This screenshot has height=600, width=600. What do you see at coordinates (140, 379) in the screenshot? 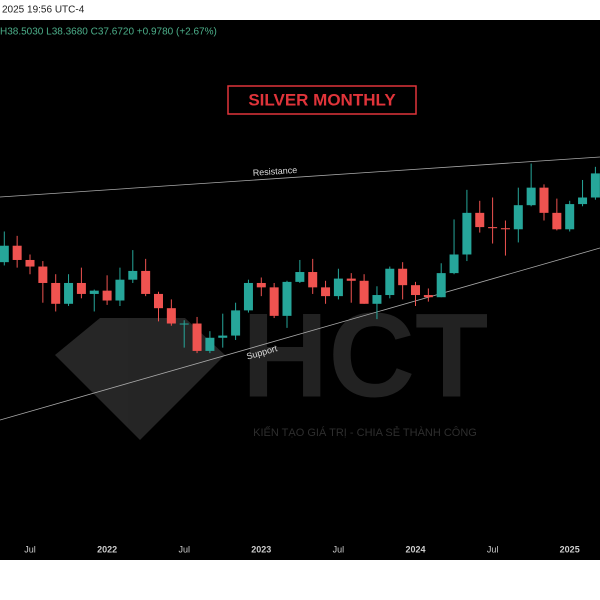
I see `watermark-logo-shape` at bounding box center [140, 379].